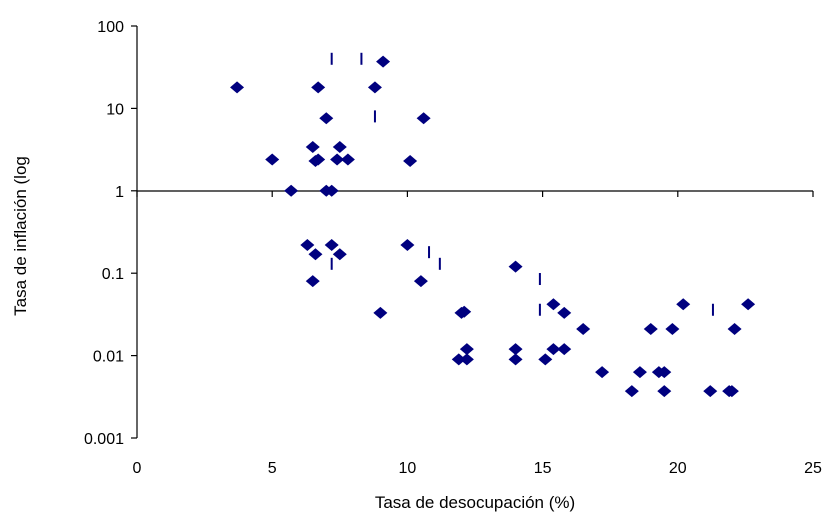 The width and height of the screenshot is (828, 512). What do you see at coordinates (119, 192) in the screenshot?
I see `y-tick-label: 1` at bounding box center [119, 192].